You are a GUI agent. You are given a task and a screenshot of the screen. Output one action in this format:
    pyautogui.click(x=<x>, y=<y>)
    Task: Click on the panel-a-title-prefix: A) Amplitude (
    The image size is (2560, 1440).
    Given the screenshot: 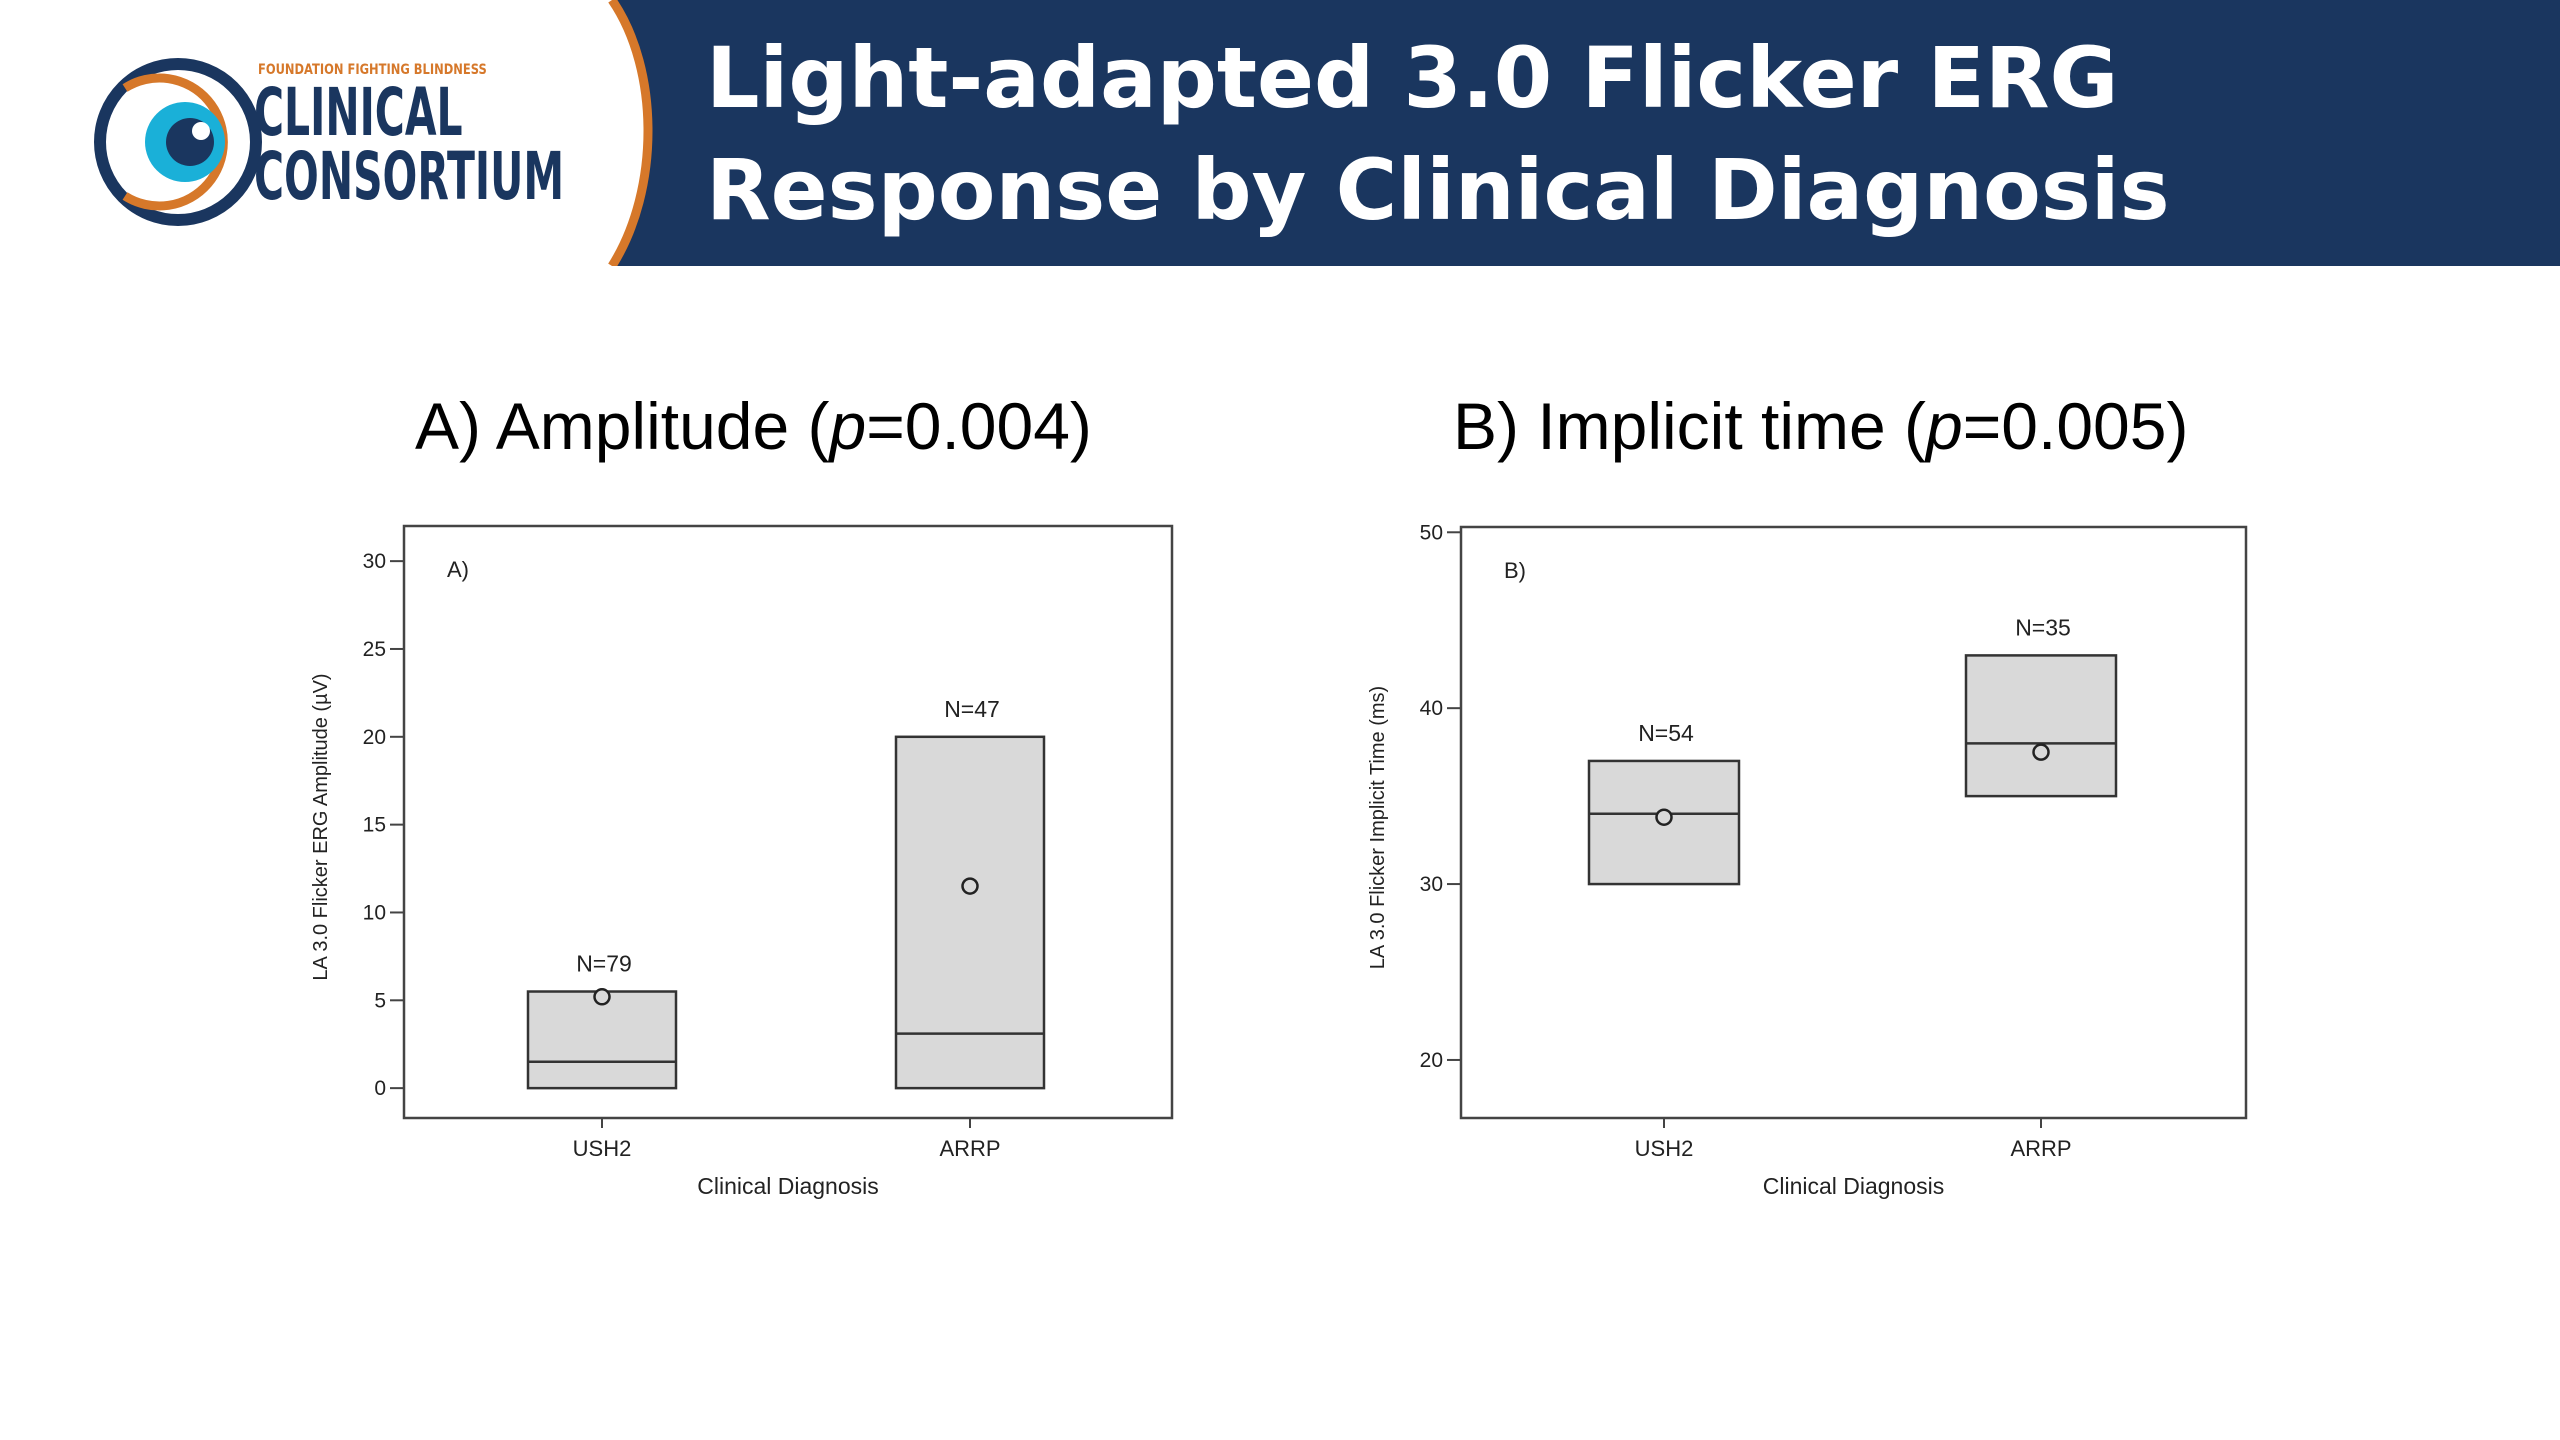 What is the action you would take?
    pyautogui.click(x=622, y=426)
    